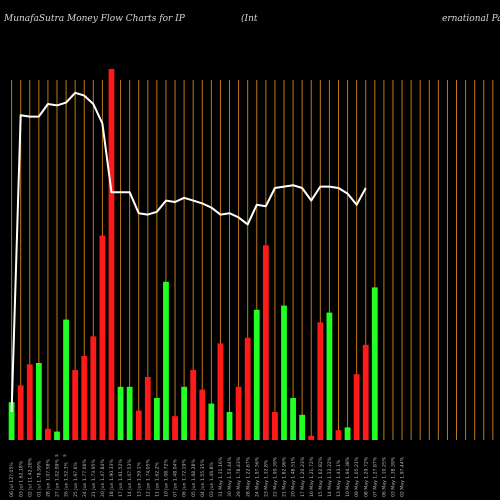  Describe the element at coordinates (176, 478) in the screenshot. I see `x-tick-label: 07 Jun 1.48.04%` at that location.